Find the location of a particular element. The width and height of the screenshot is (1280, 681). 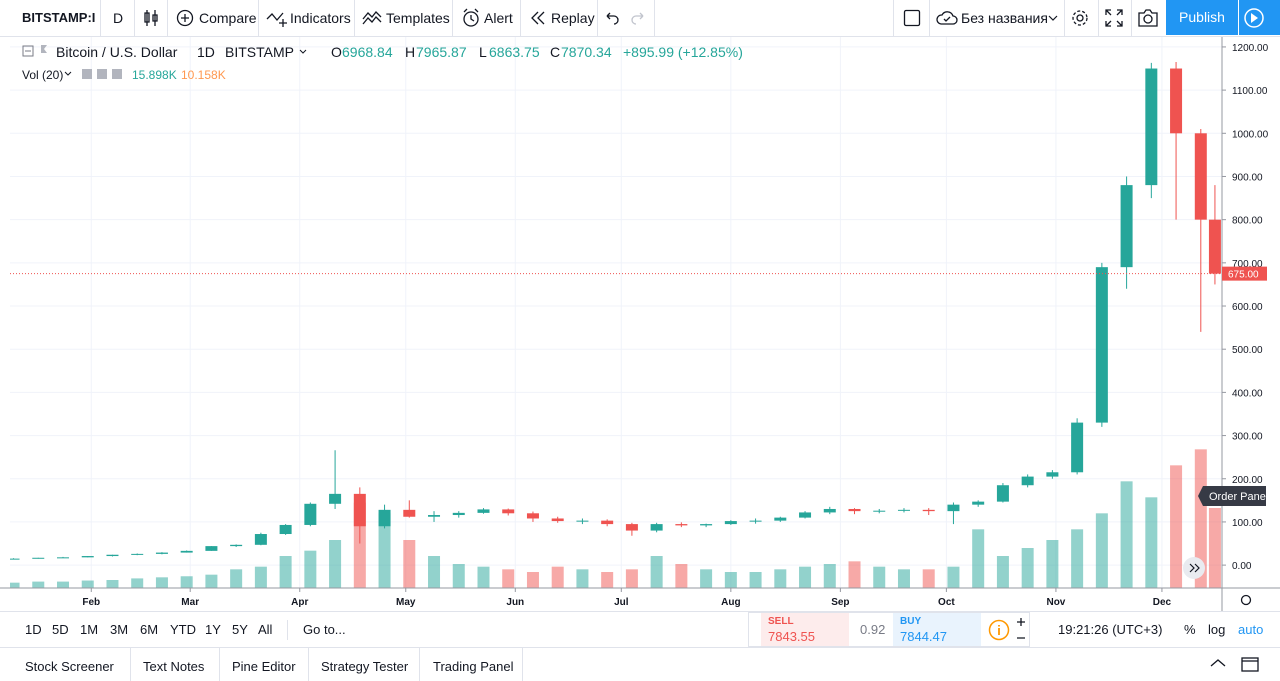

volume-title: Vol (20) is located at coordinates (42, 75).